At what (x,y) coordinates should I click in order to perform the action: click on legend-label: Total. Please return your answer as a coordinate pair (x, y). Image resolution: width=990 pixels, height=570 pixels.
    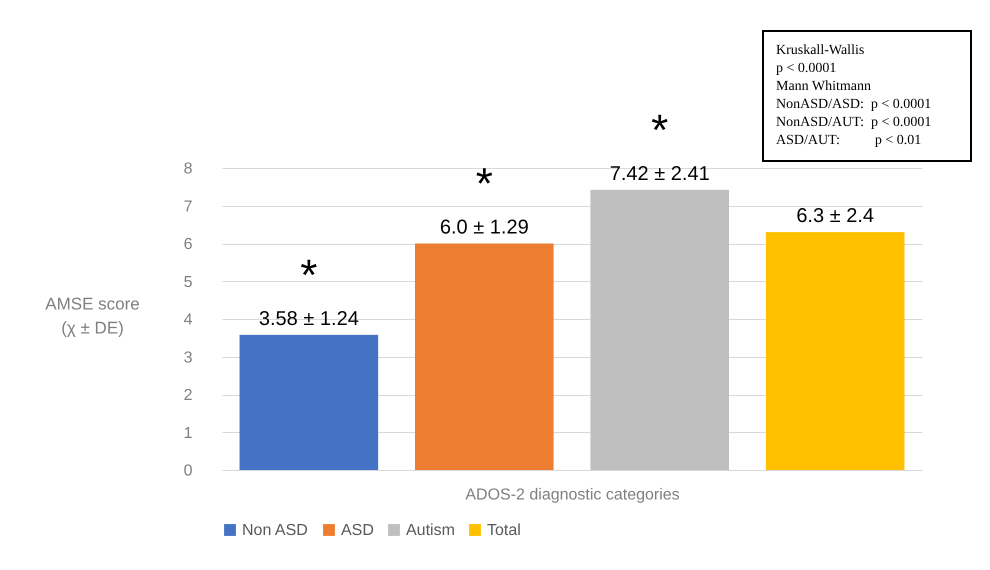
    Looking at the image, I should click on (504, 530).